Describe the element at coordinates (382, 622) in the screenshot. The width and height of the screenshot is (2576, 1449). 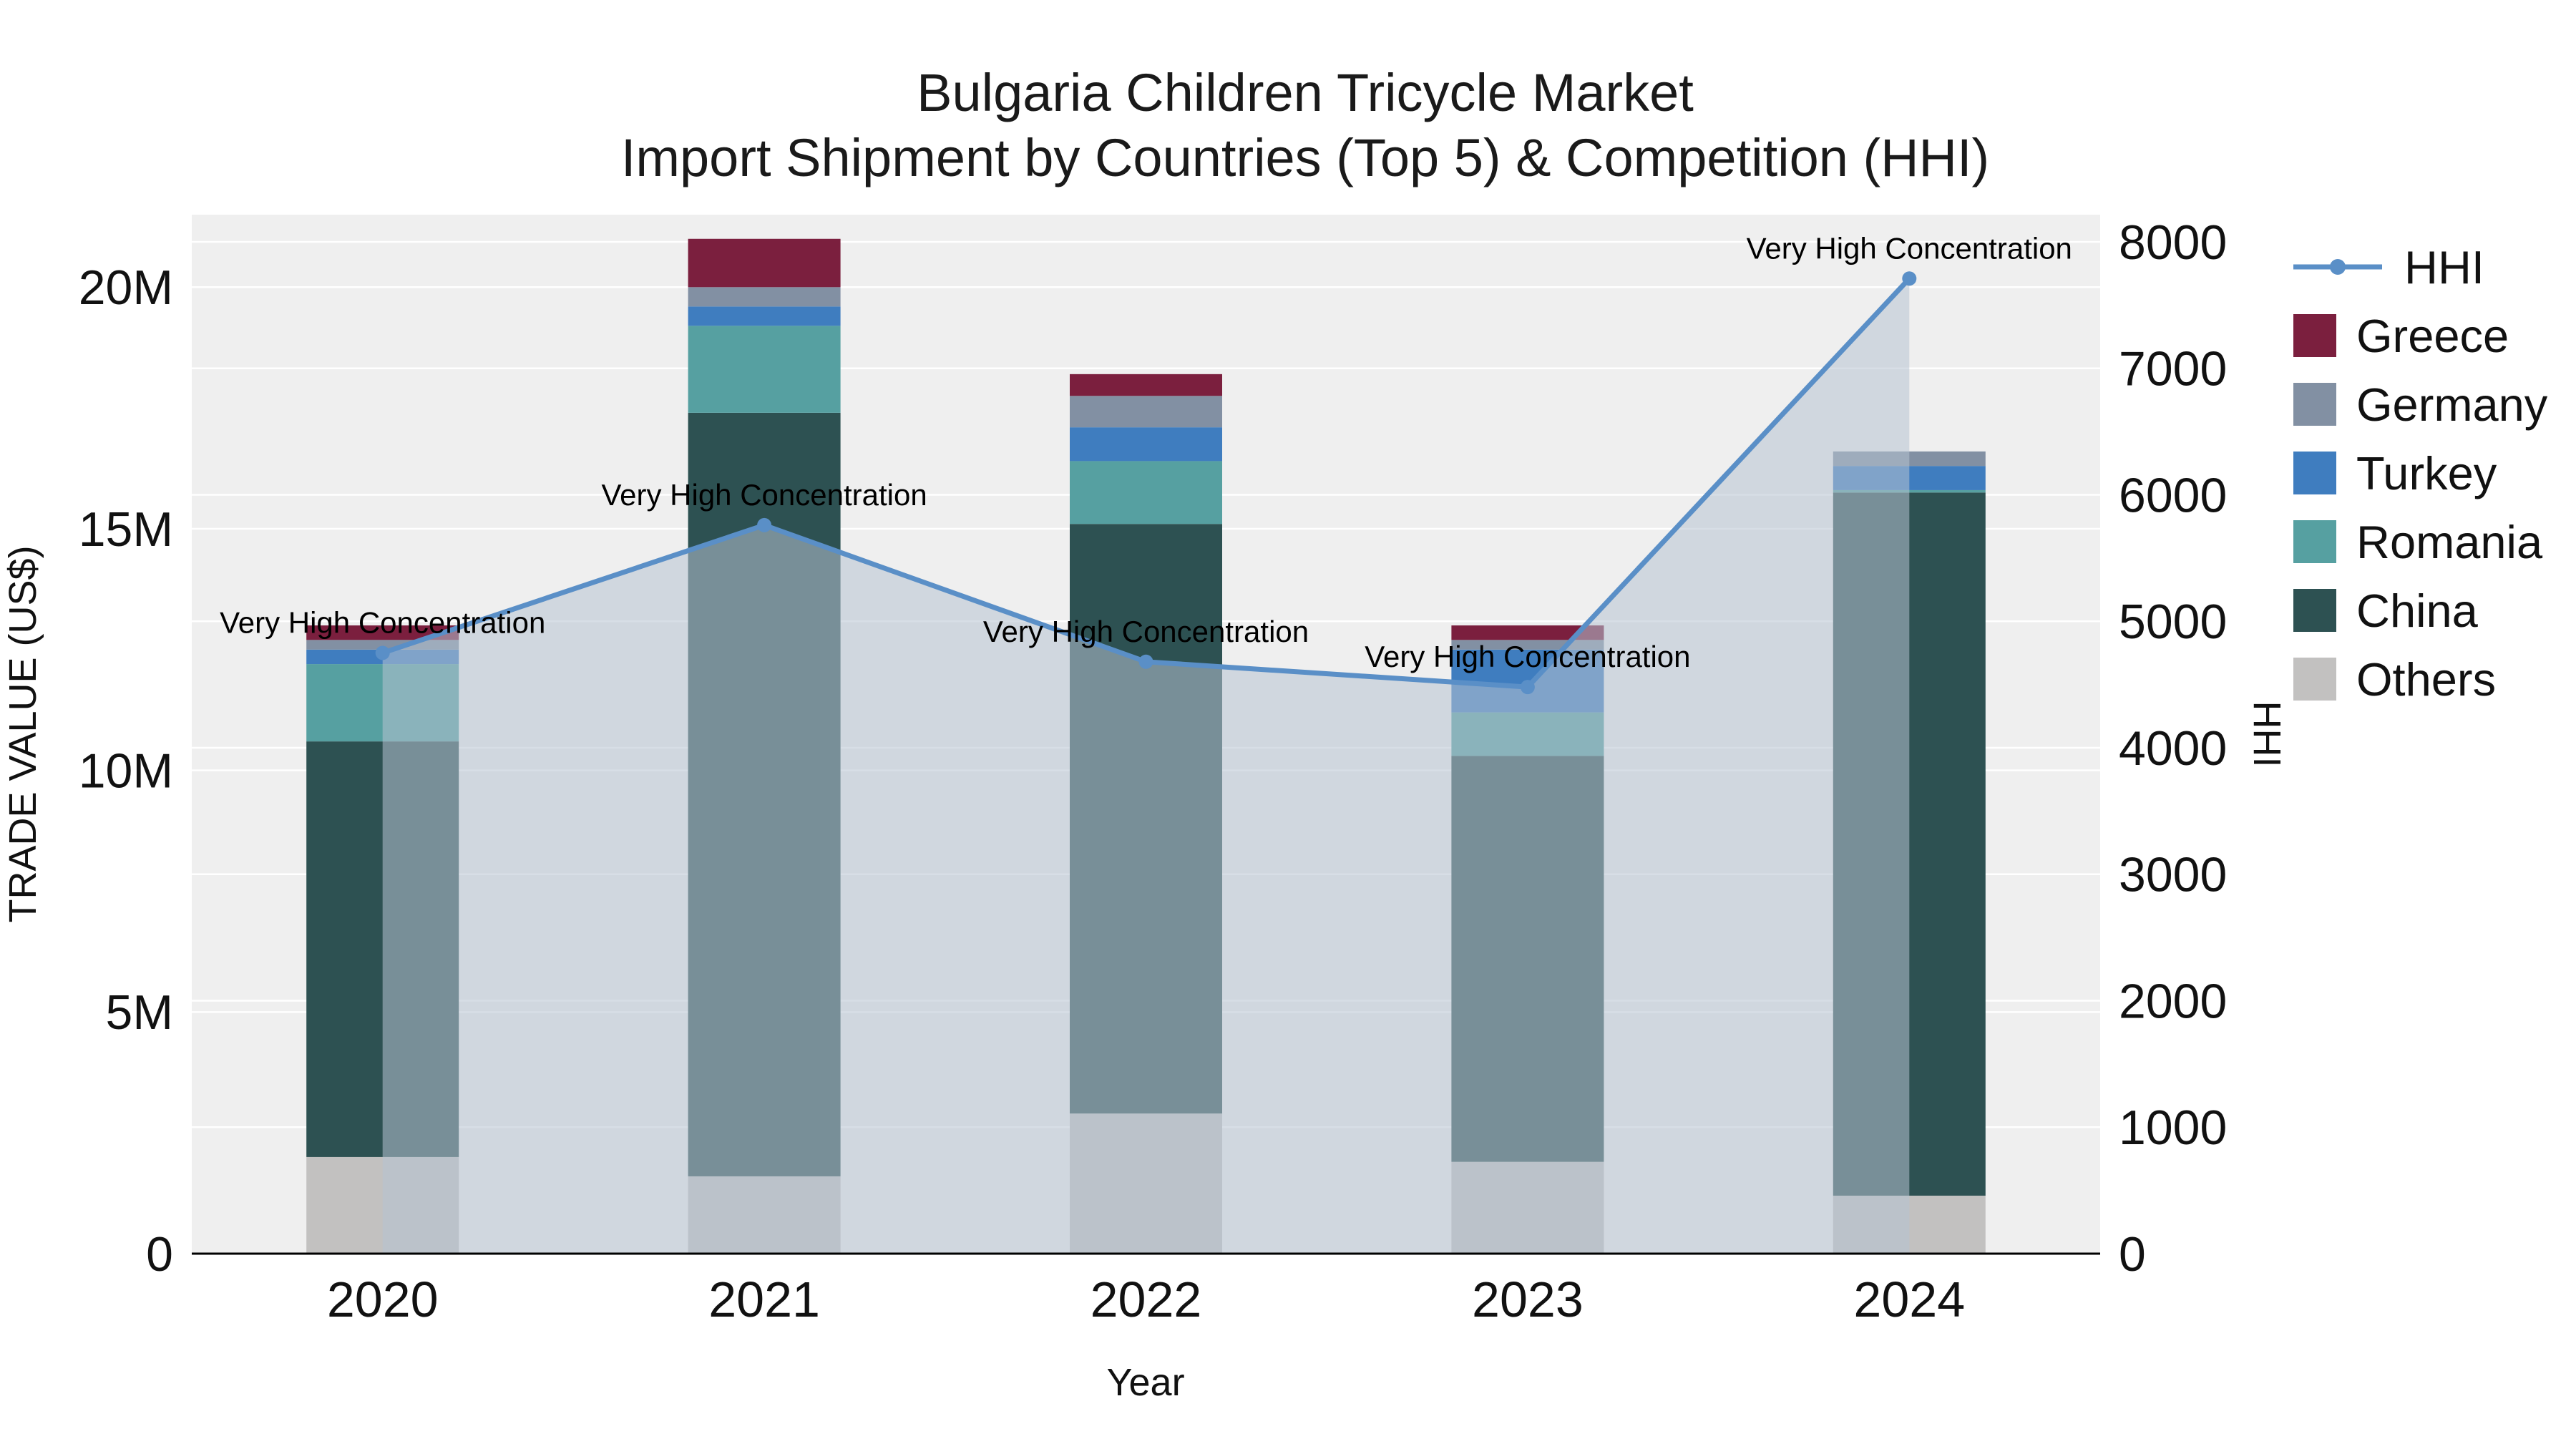
I see `annotation-2020: Very High Concentration` at that location.